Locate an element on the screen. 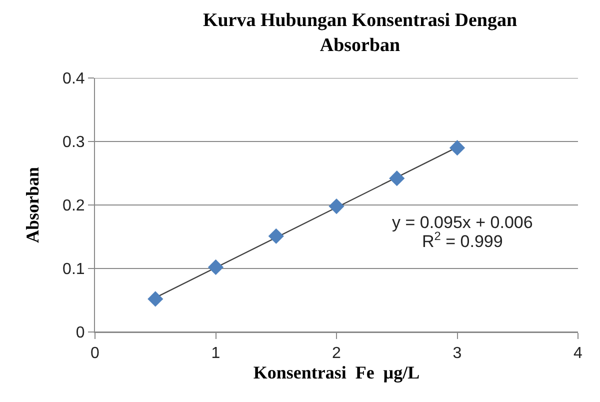  y-tick-label: 0.3 is located at coordinates (73, 143).